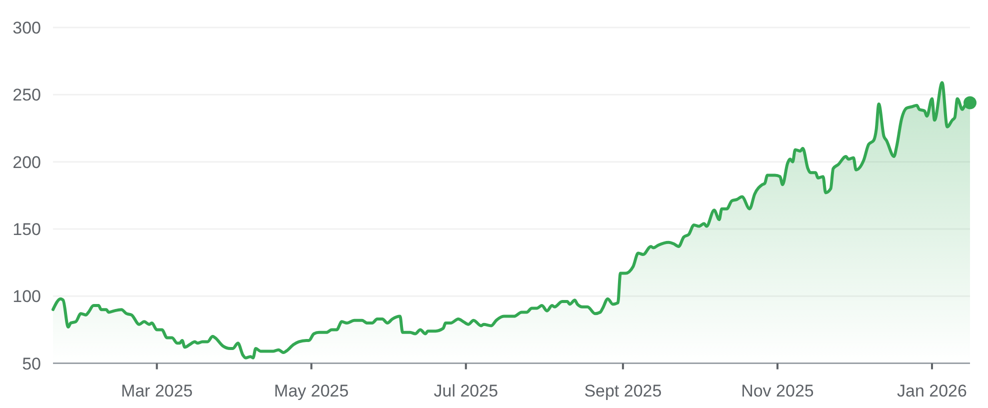  I want to click on y-tick-label: 150, so click(26, 229).